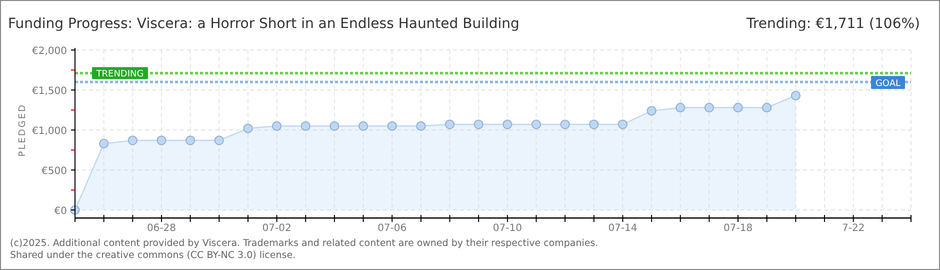 The image size is (940, 270). I want to click on x-tick-label: 7-22, so click(853, 228).